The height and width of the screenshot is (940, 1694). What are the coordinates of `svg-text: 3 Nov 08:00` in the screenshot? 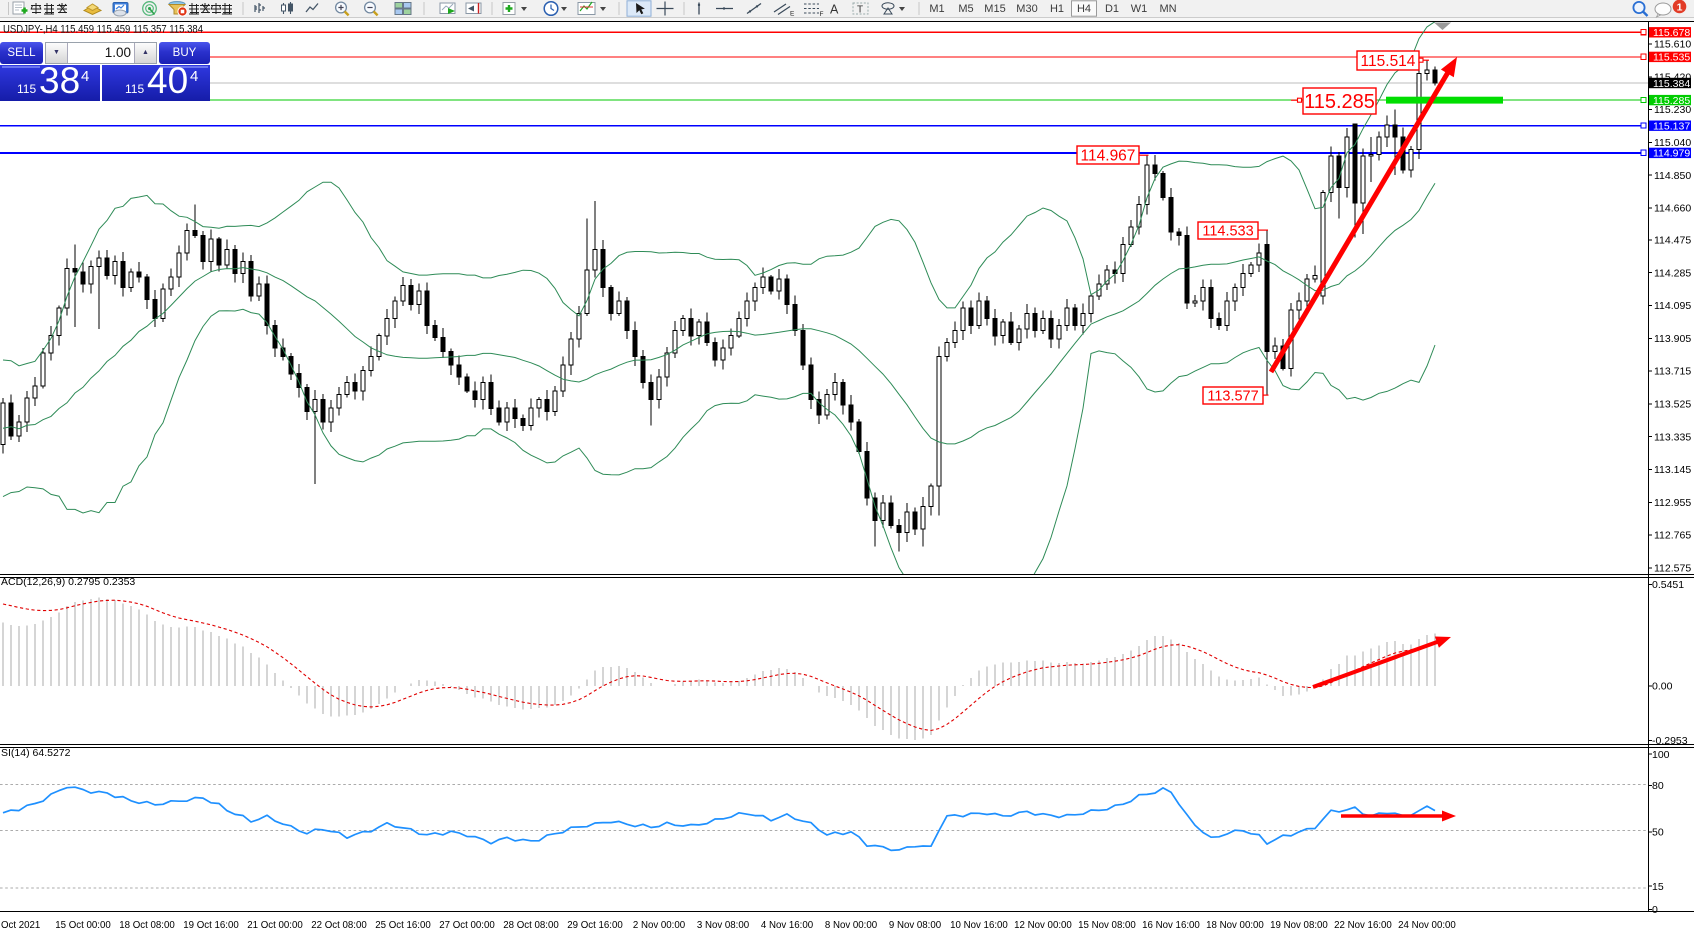 It's located at (723, 925).